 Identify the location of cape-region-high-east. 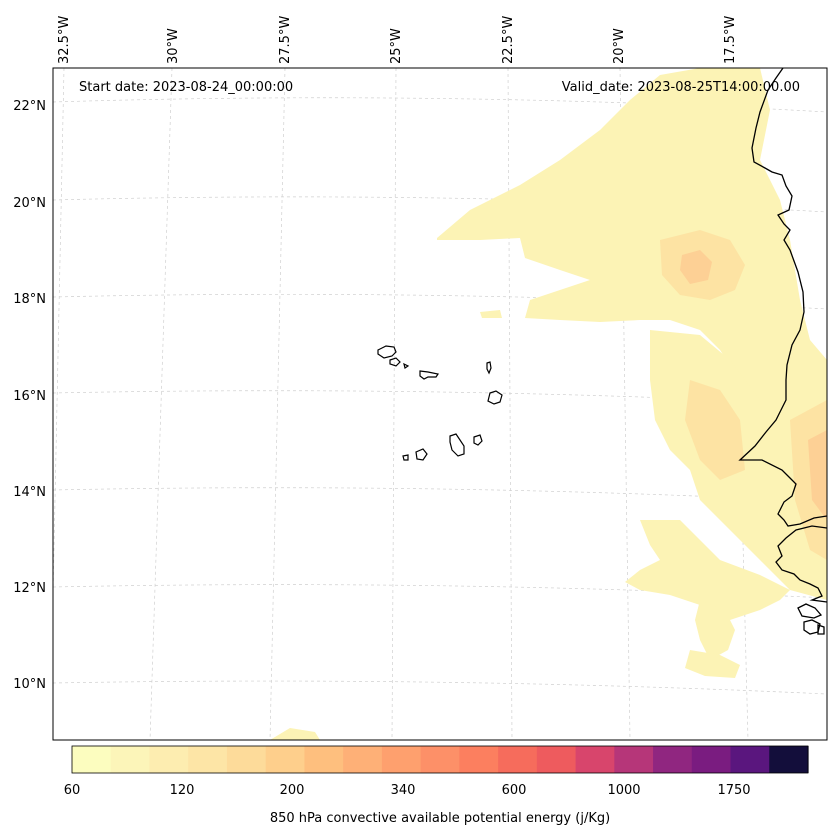
(817, 475).